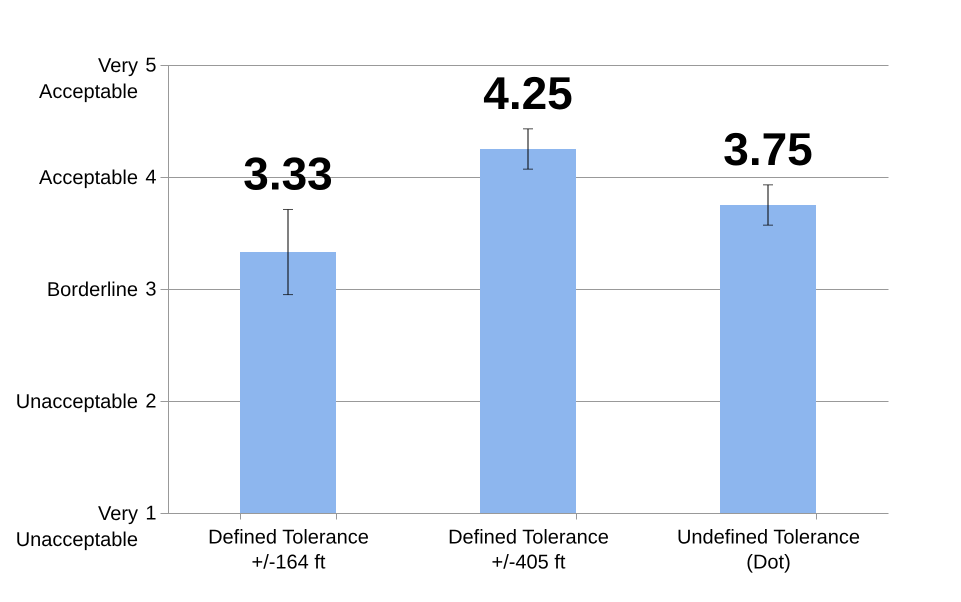 This screenshot has width=961, height=602. Describe the element at coordinates (528, 92) in the screenshot. I see `data-label: 4.25` at that location.